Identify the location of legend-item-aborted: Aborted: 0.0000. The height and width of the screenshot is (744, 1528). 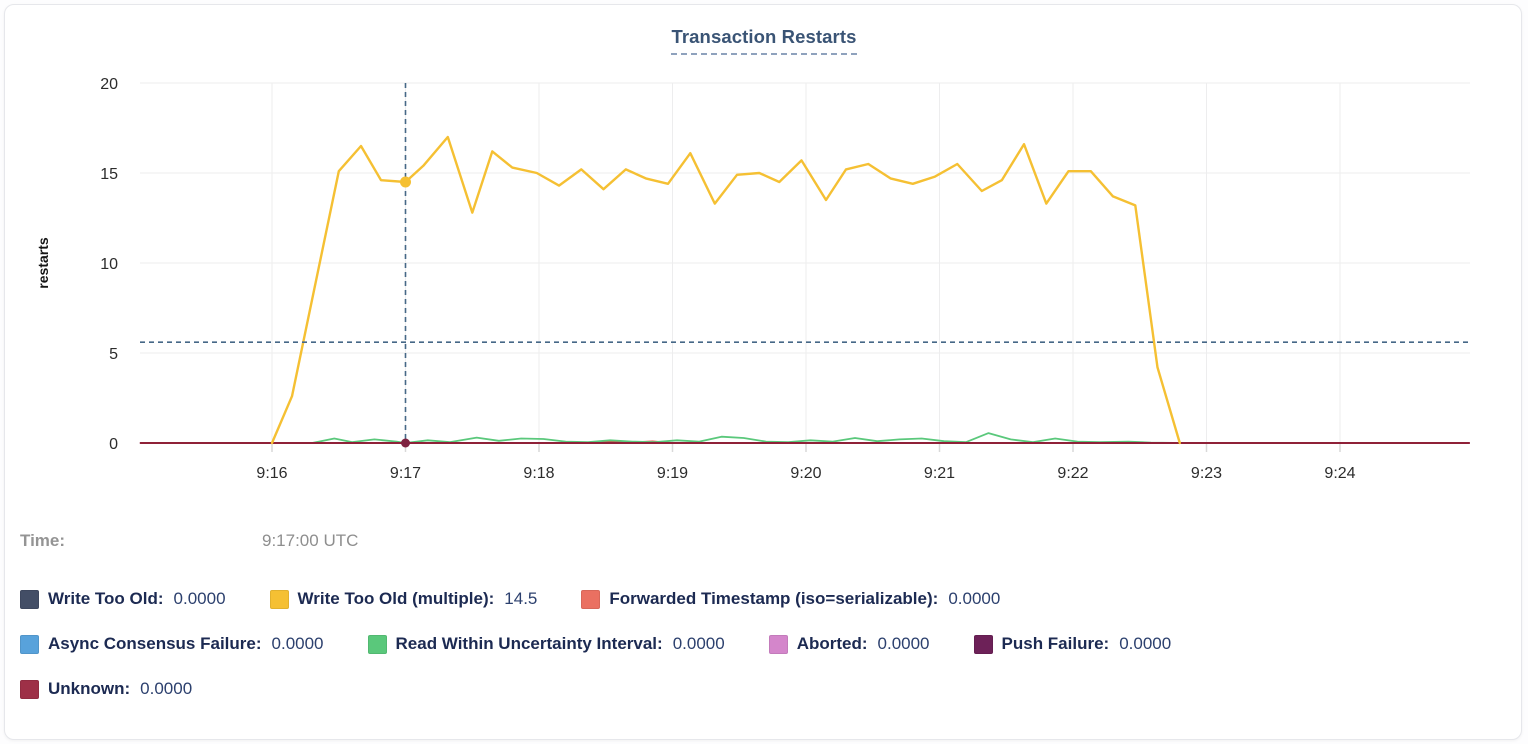
(849, 644).